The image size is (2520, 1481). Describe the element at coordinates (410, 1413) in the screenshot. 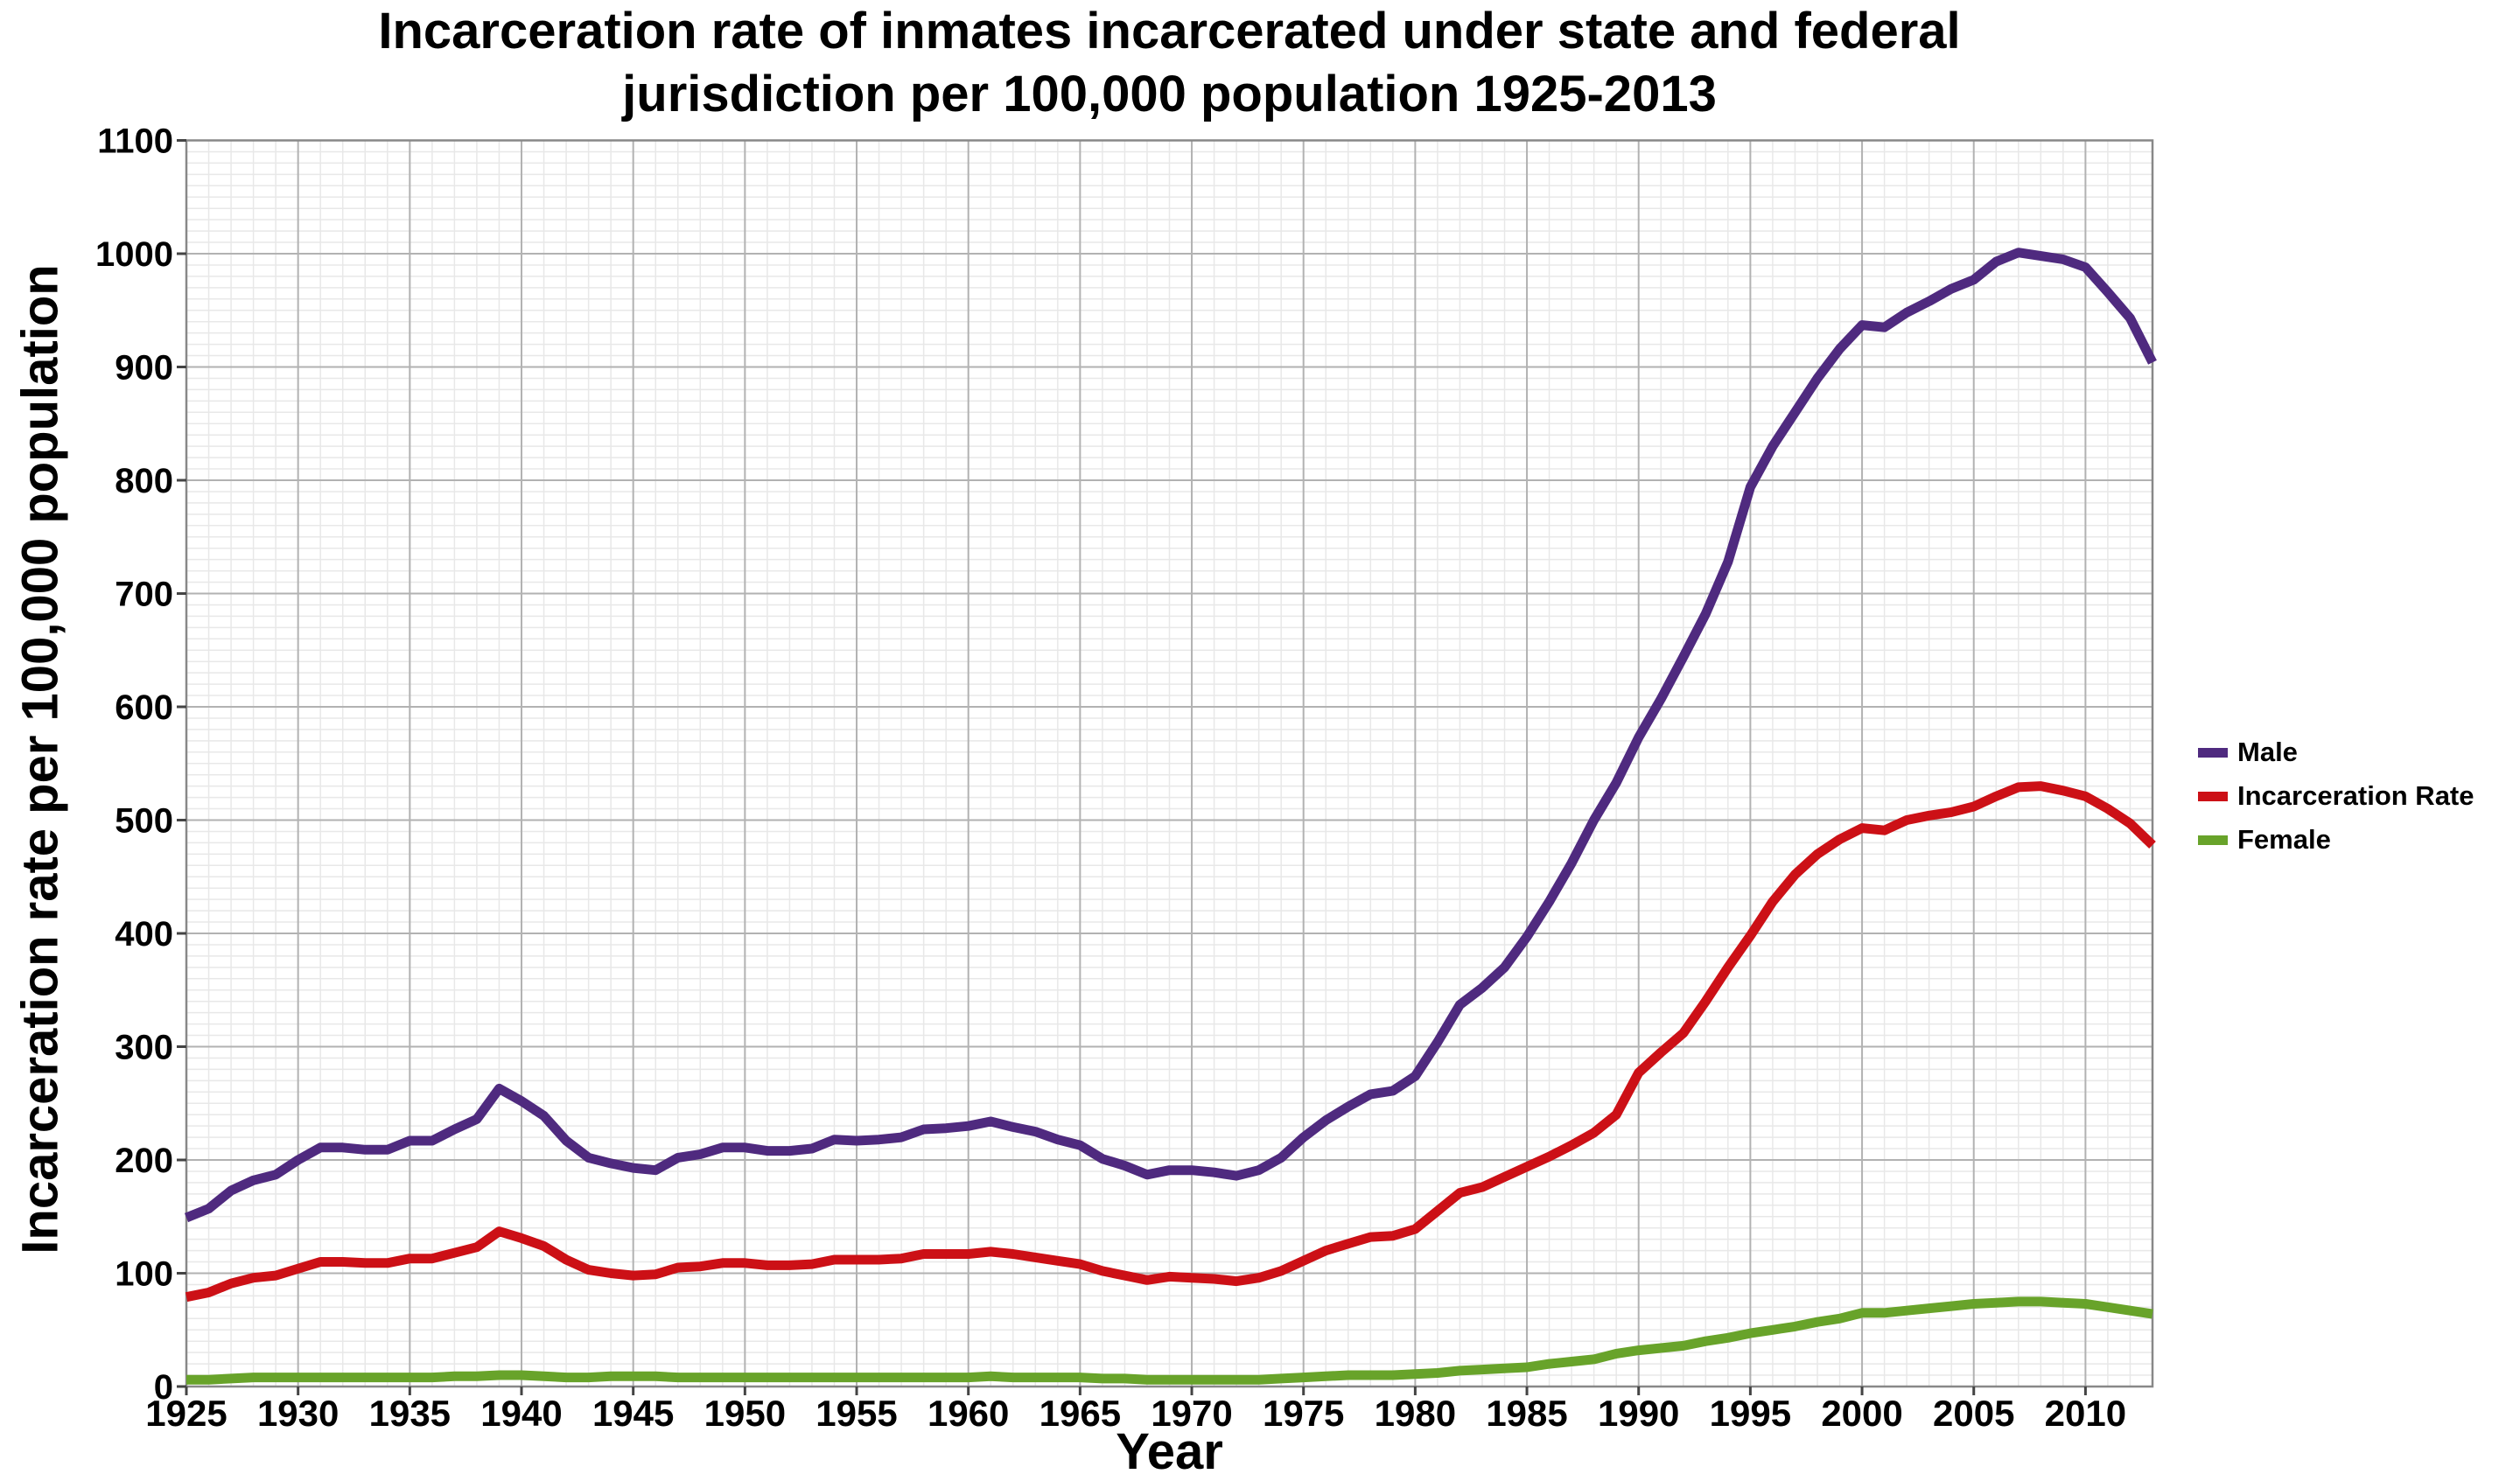

I see `x-tick-label: 1935` at that location.